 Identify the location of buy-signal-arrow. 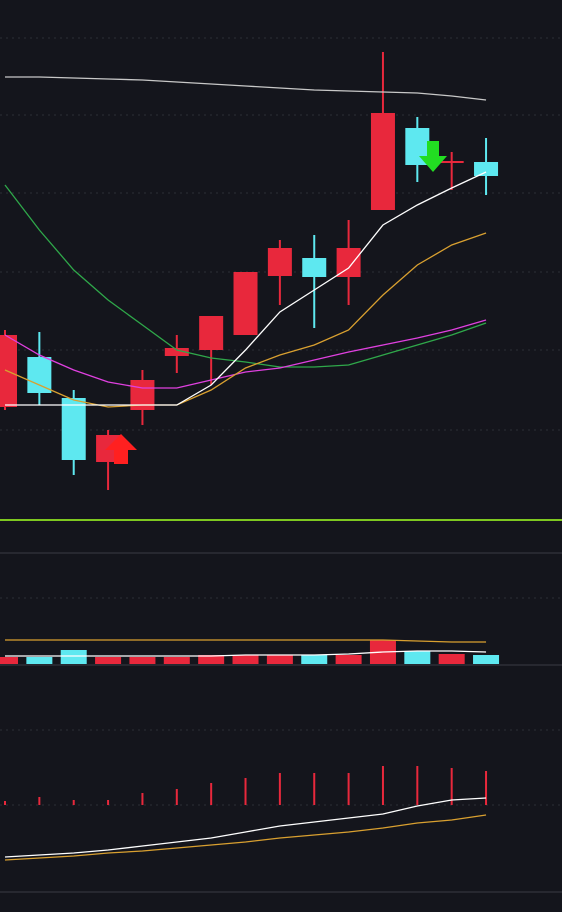
(121, 449).